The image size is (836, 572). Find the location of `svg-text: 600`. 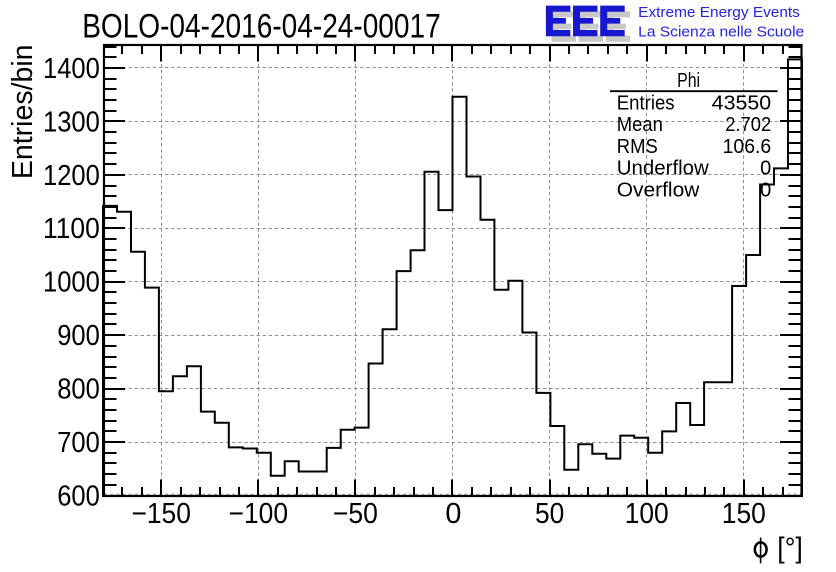

svg-text: 600 is located at coordinates (78, 496).